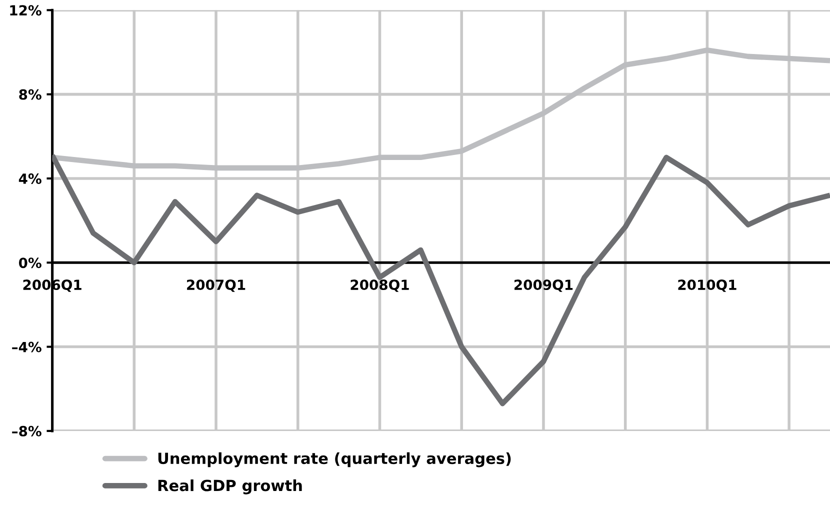  I want to click on x-tick-label: 2008Q1, so click(379, 286).